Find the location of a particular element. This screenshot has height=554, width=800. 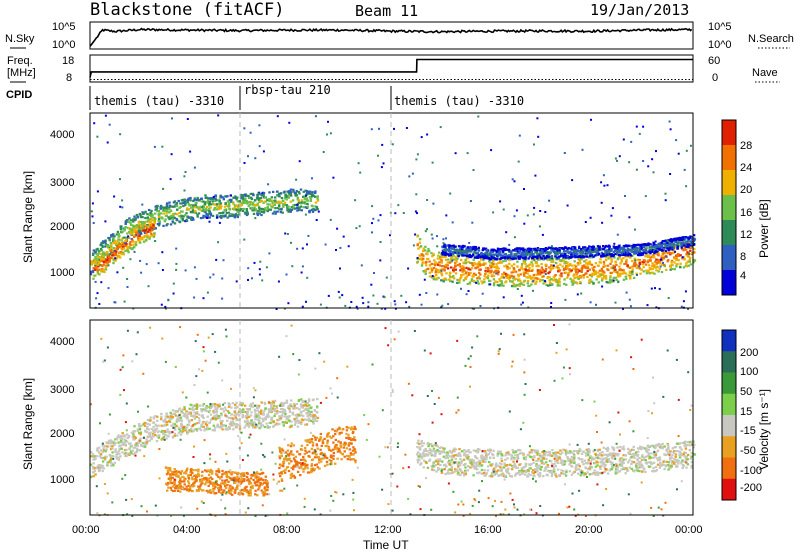

power-cells-cell-2016 is located at coordinates (611, 267).